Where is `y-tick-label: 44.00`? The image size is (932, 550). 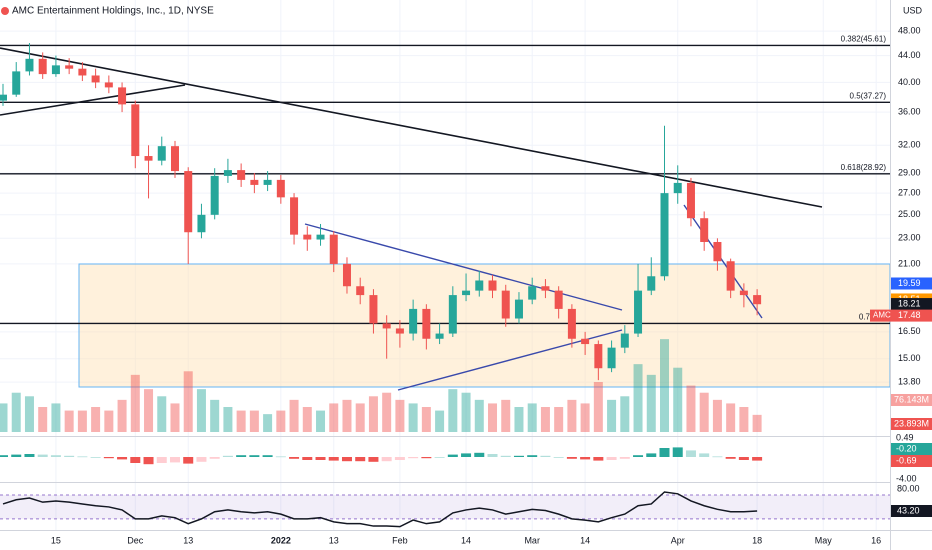 y-tick-label: 44.00 is located at coordinates (909, 55).